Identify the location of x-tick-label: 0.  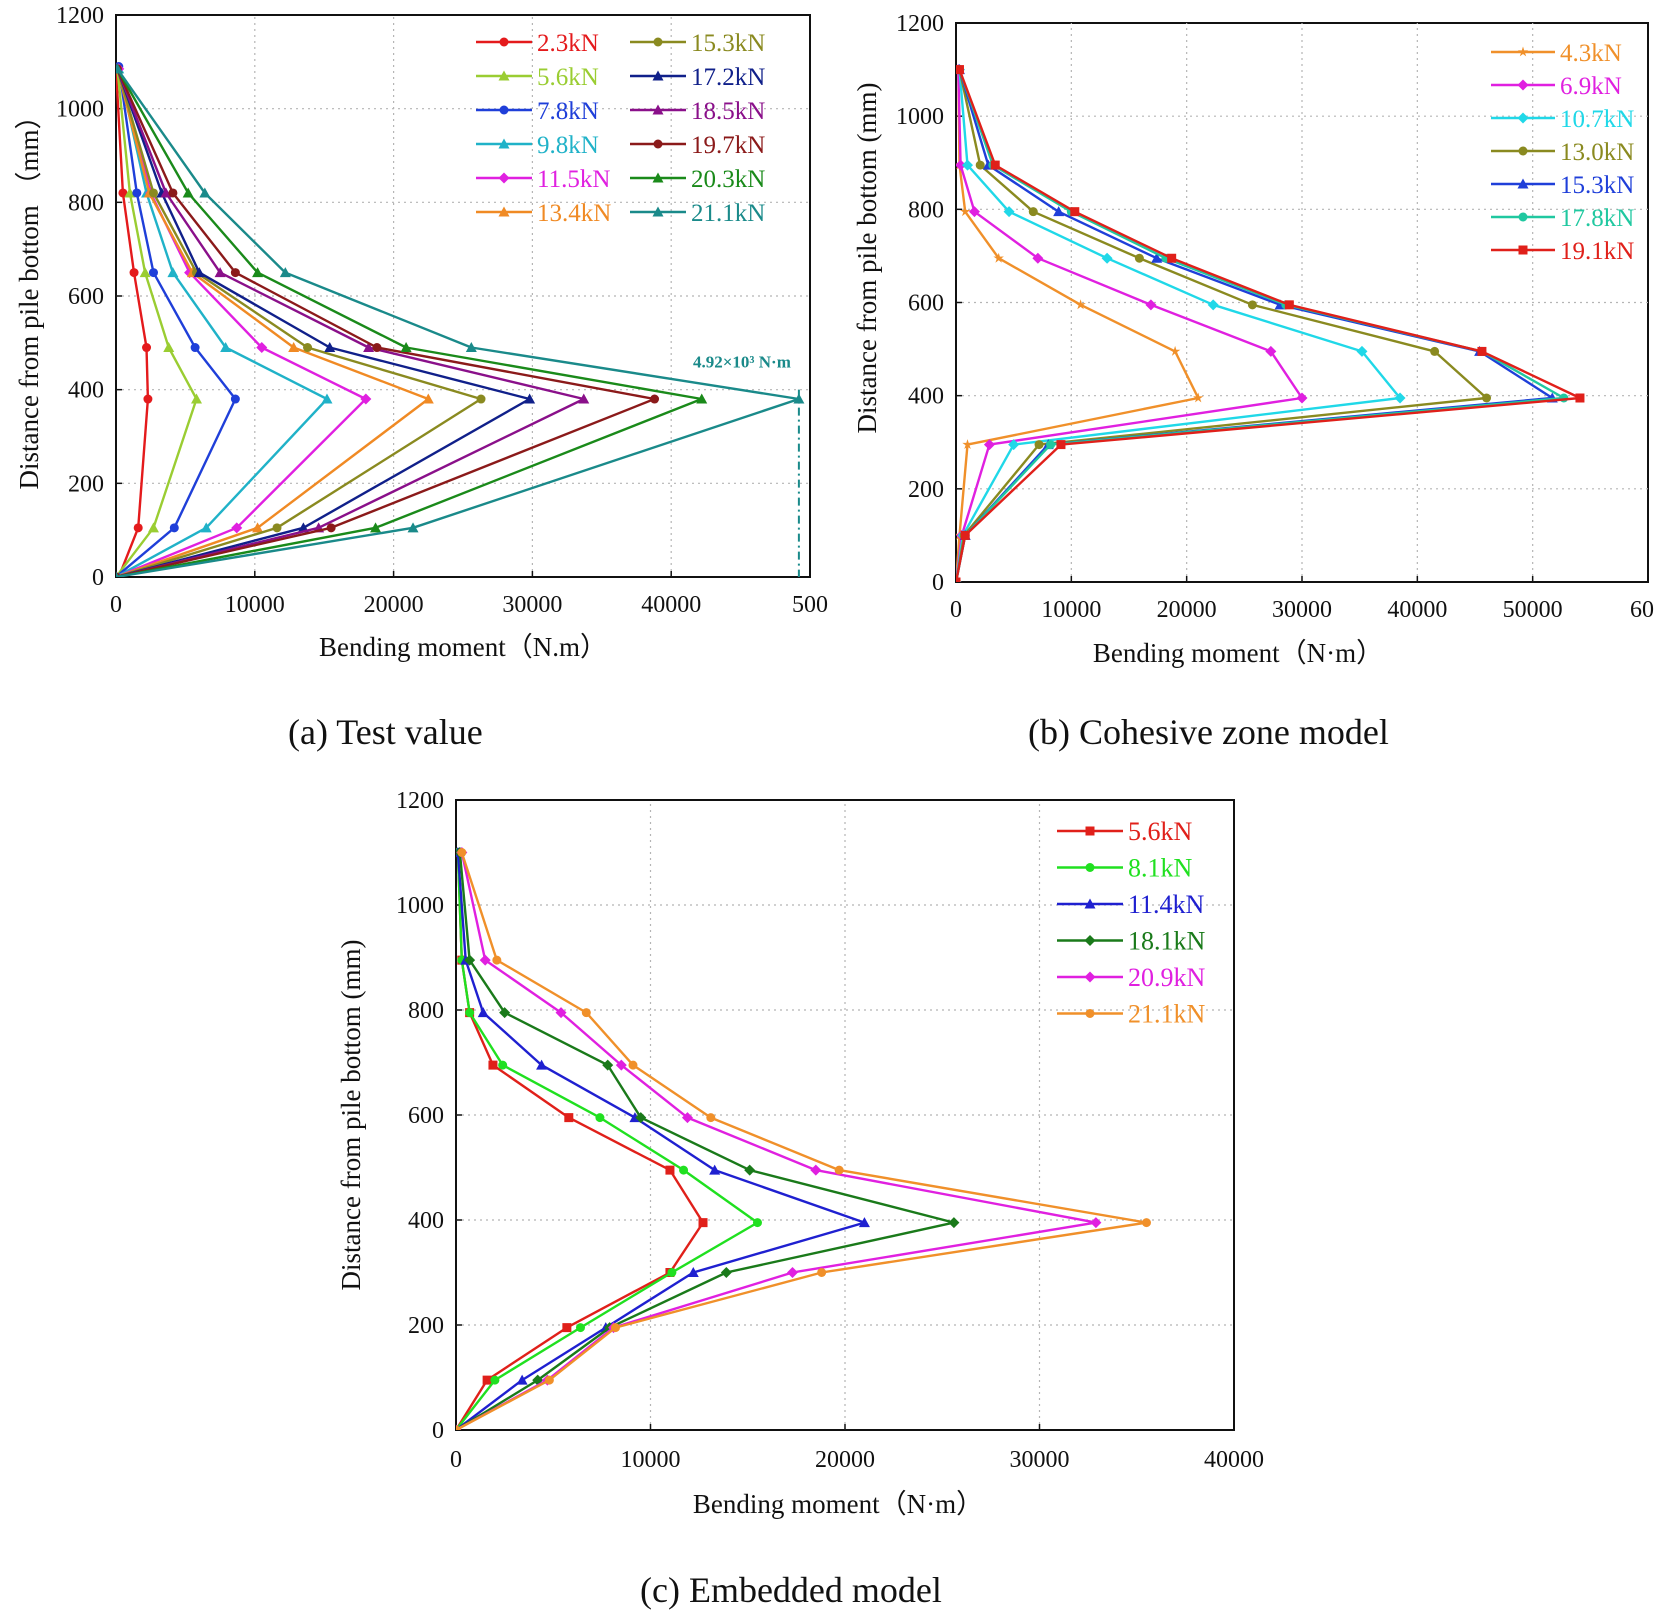
(956, 610).